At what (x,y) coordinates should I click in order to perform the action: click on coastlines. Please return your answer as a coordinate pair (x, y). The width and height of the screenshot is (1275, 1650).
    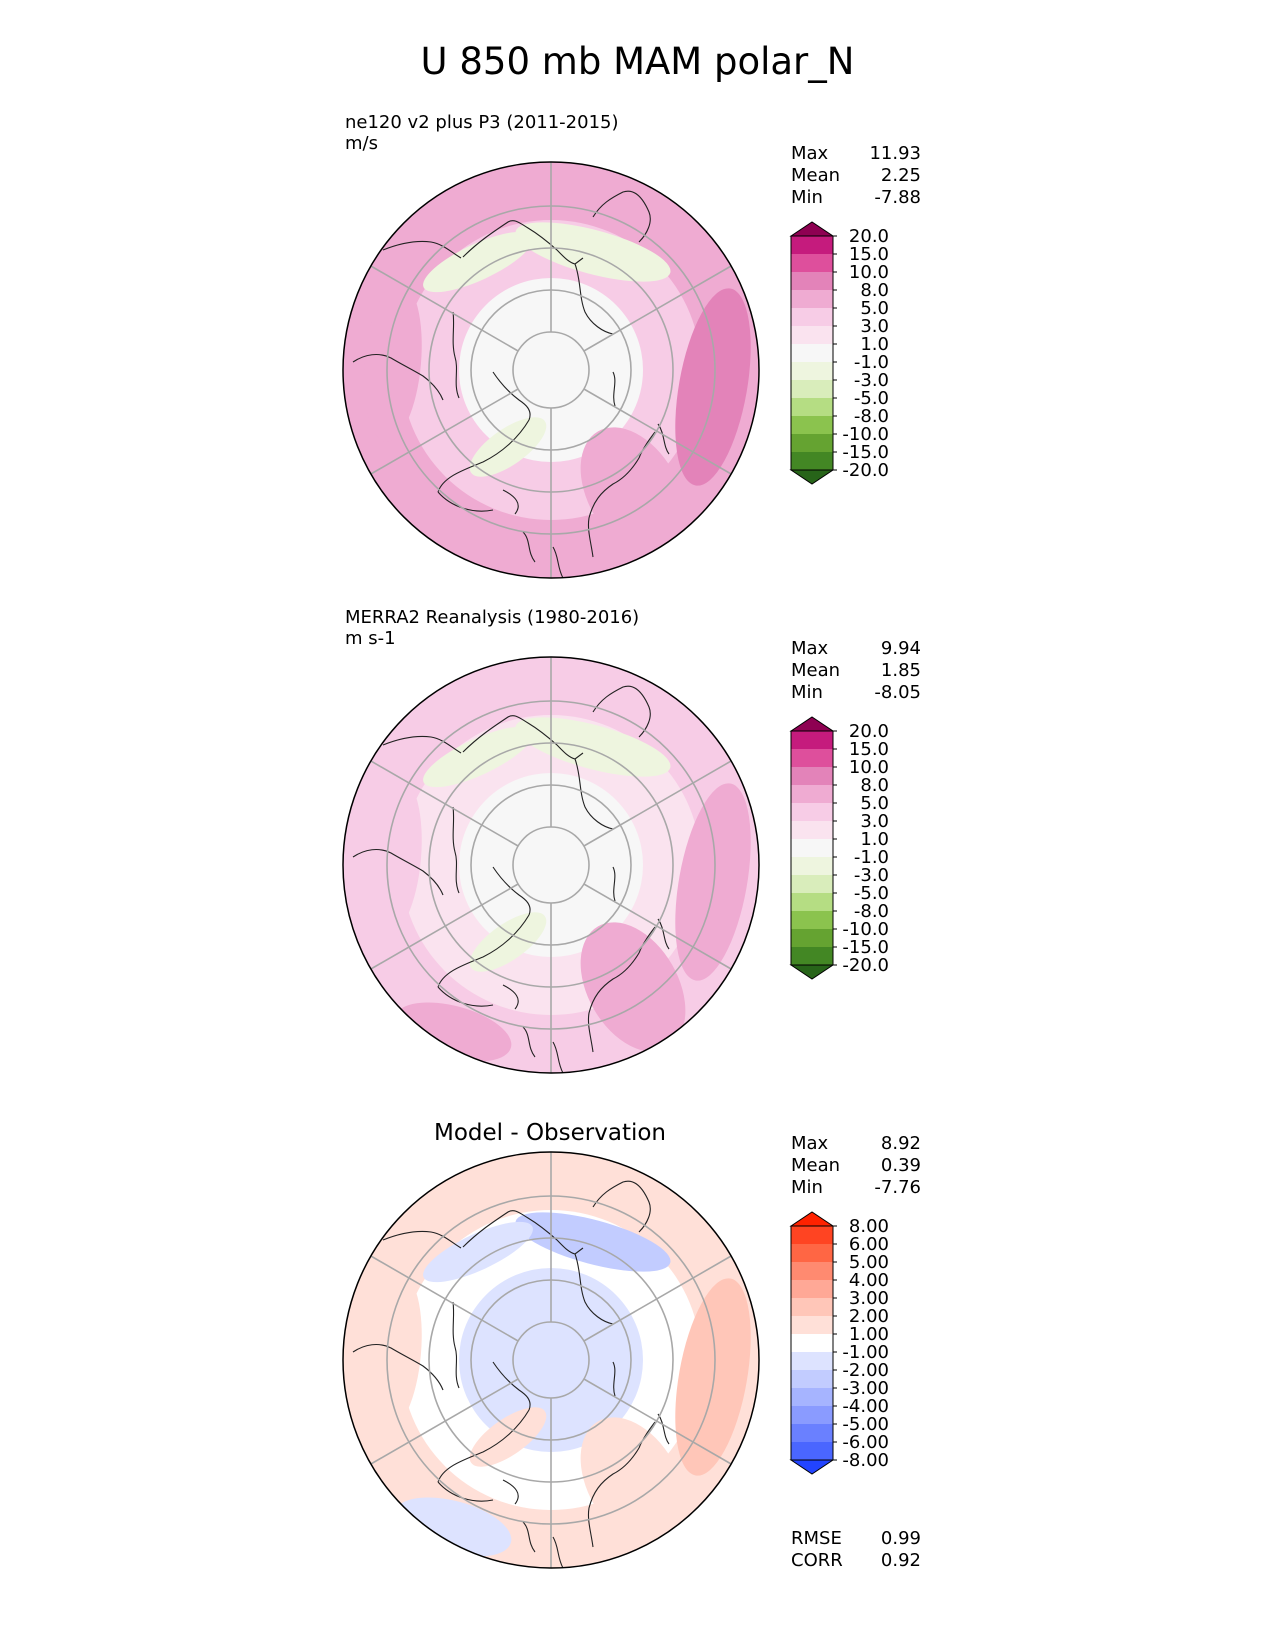
    Looking at the image, I should click on (511, 879).